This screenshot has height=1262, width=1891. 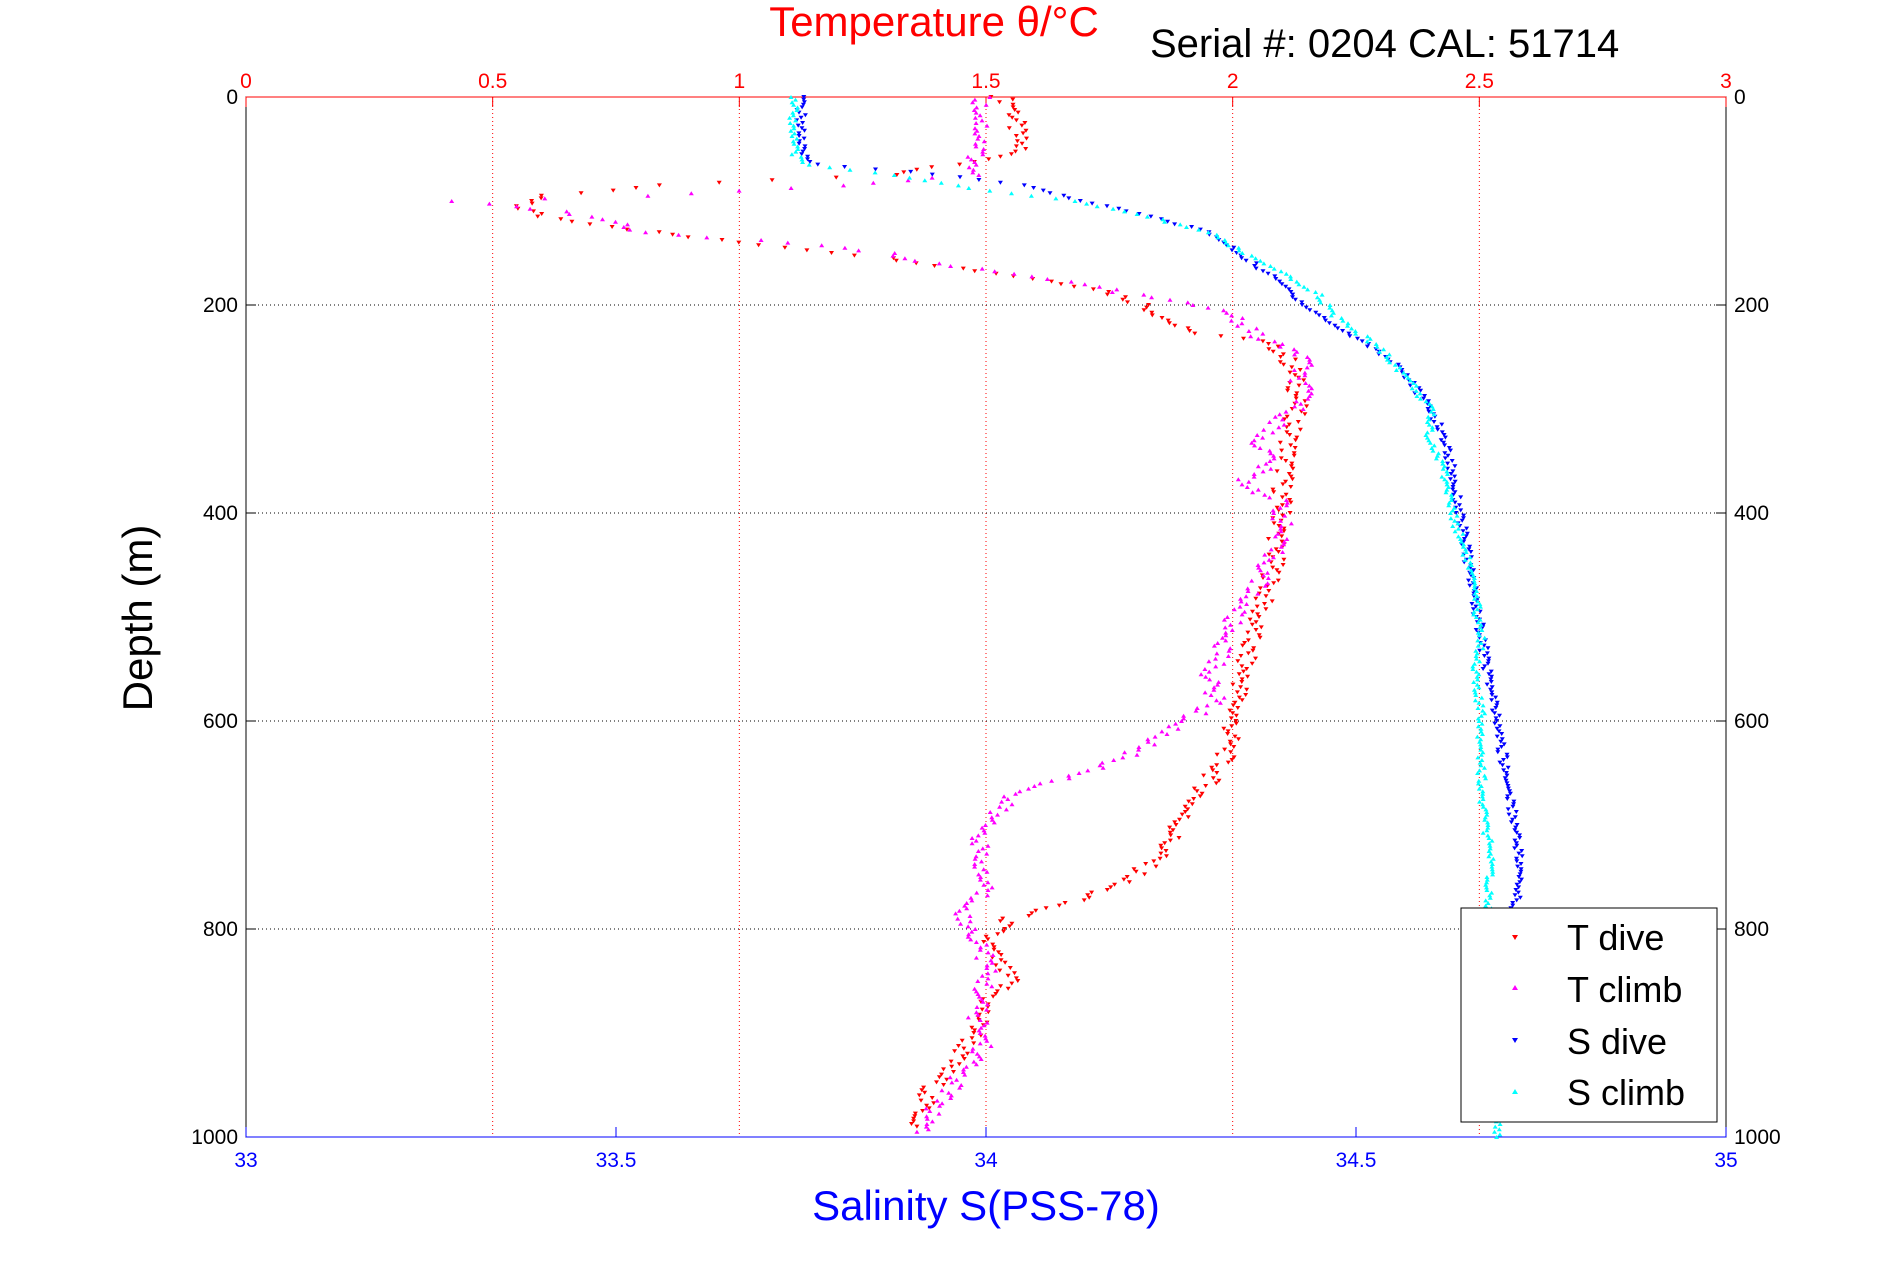 What do you see at coordinates (1751, 513) in the screenshot?
I see `tick-label-right: 400` at bounding box center [1751, 513].